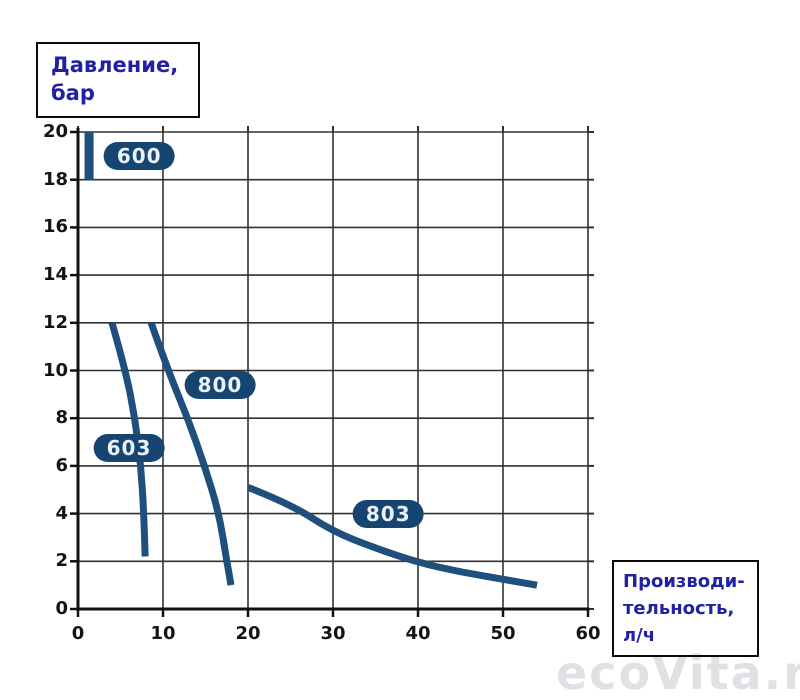 This screenshot has height=700, width=800. I want to click on y-tick-label-2: 2, so click(61, 561).